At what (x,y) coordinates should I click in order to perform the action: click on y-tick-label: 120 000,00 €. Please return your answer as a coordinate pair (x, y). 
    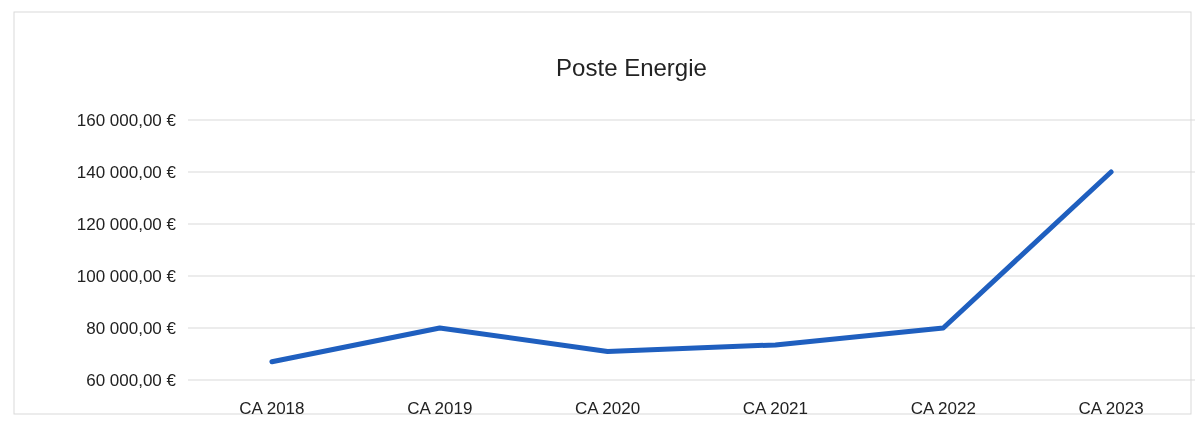
    Looking at the image, I should click on (126, 224).